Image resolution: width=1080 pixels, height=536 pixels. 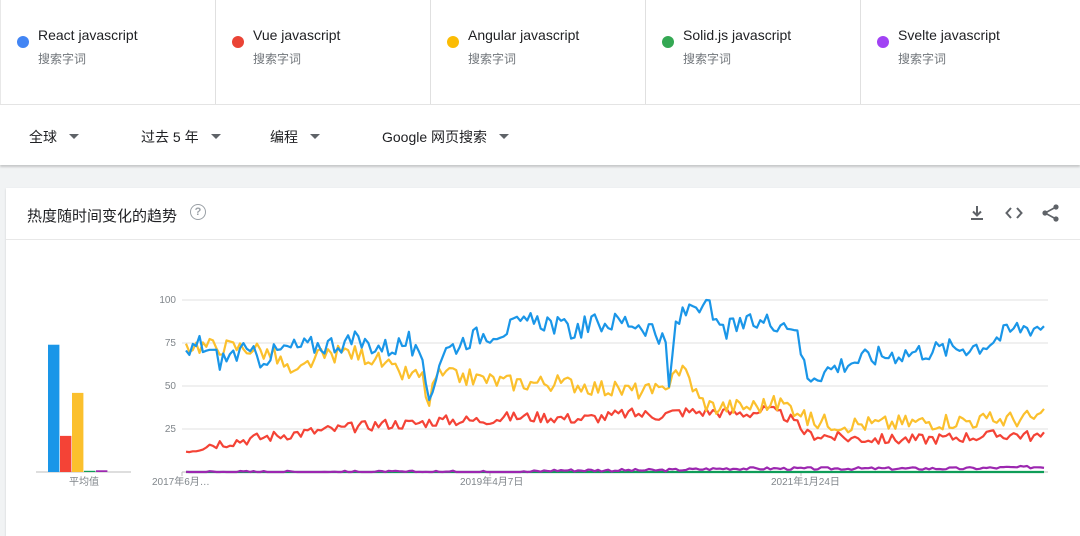 What do you see at coordinates (102, 216) in the screenshot?
I see `card-title: 热度随时间变化的趋势` at bounding box center [102, 216].